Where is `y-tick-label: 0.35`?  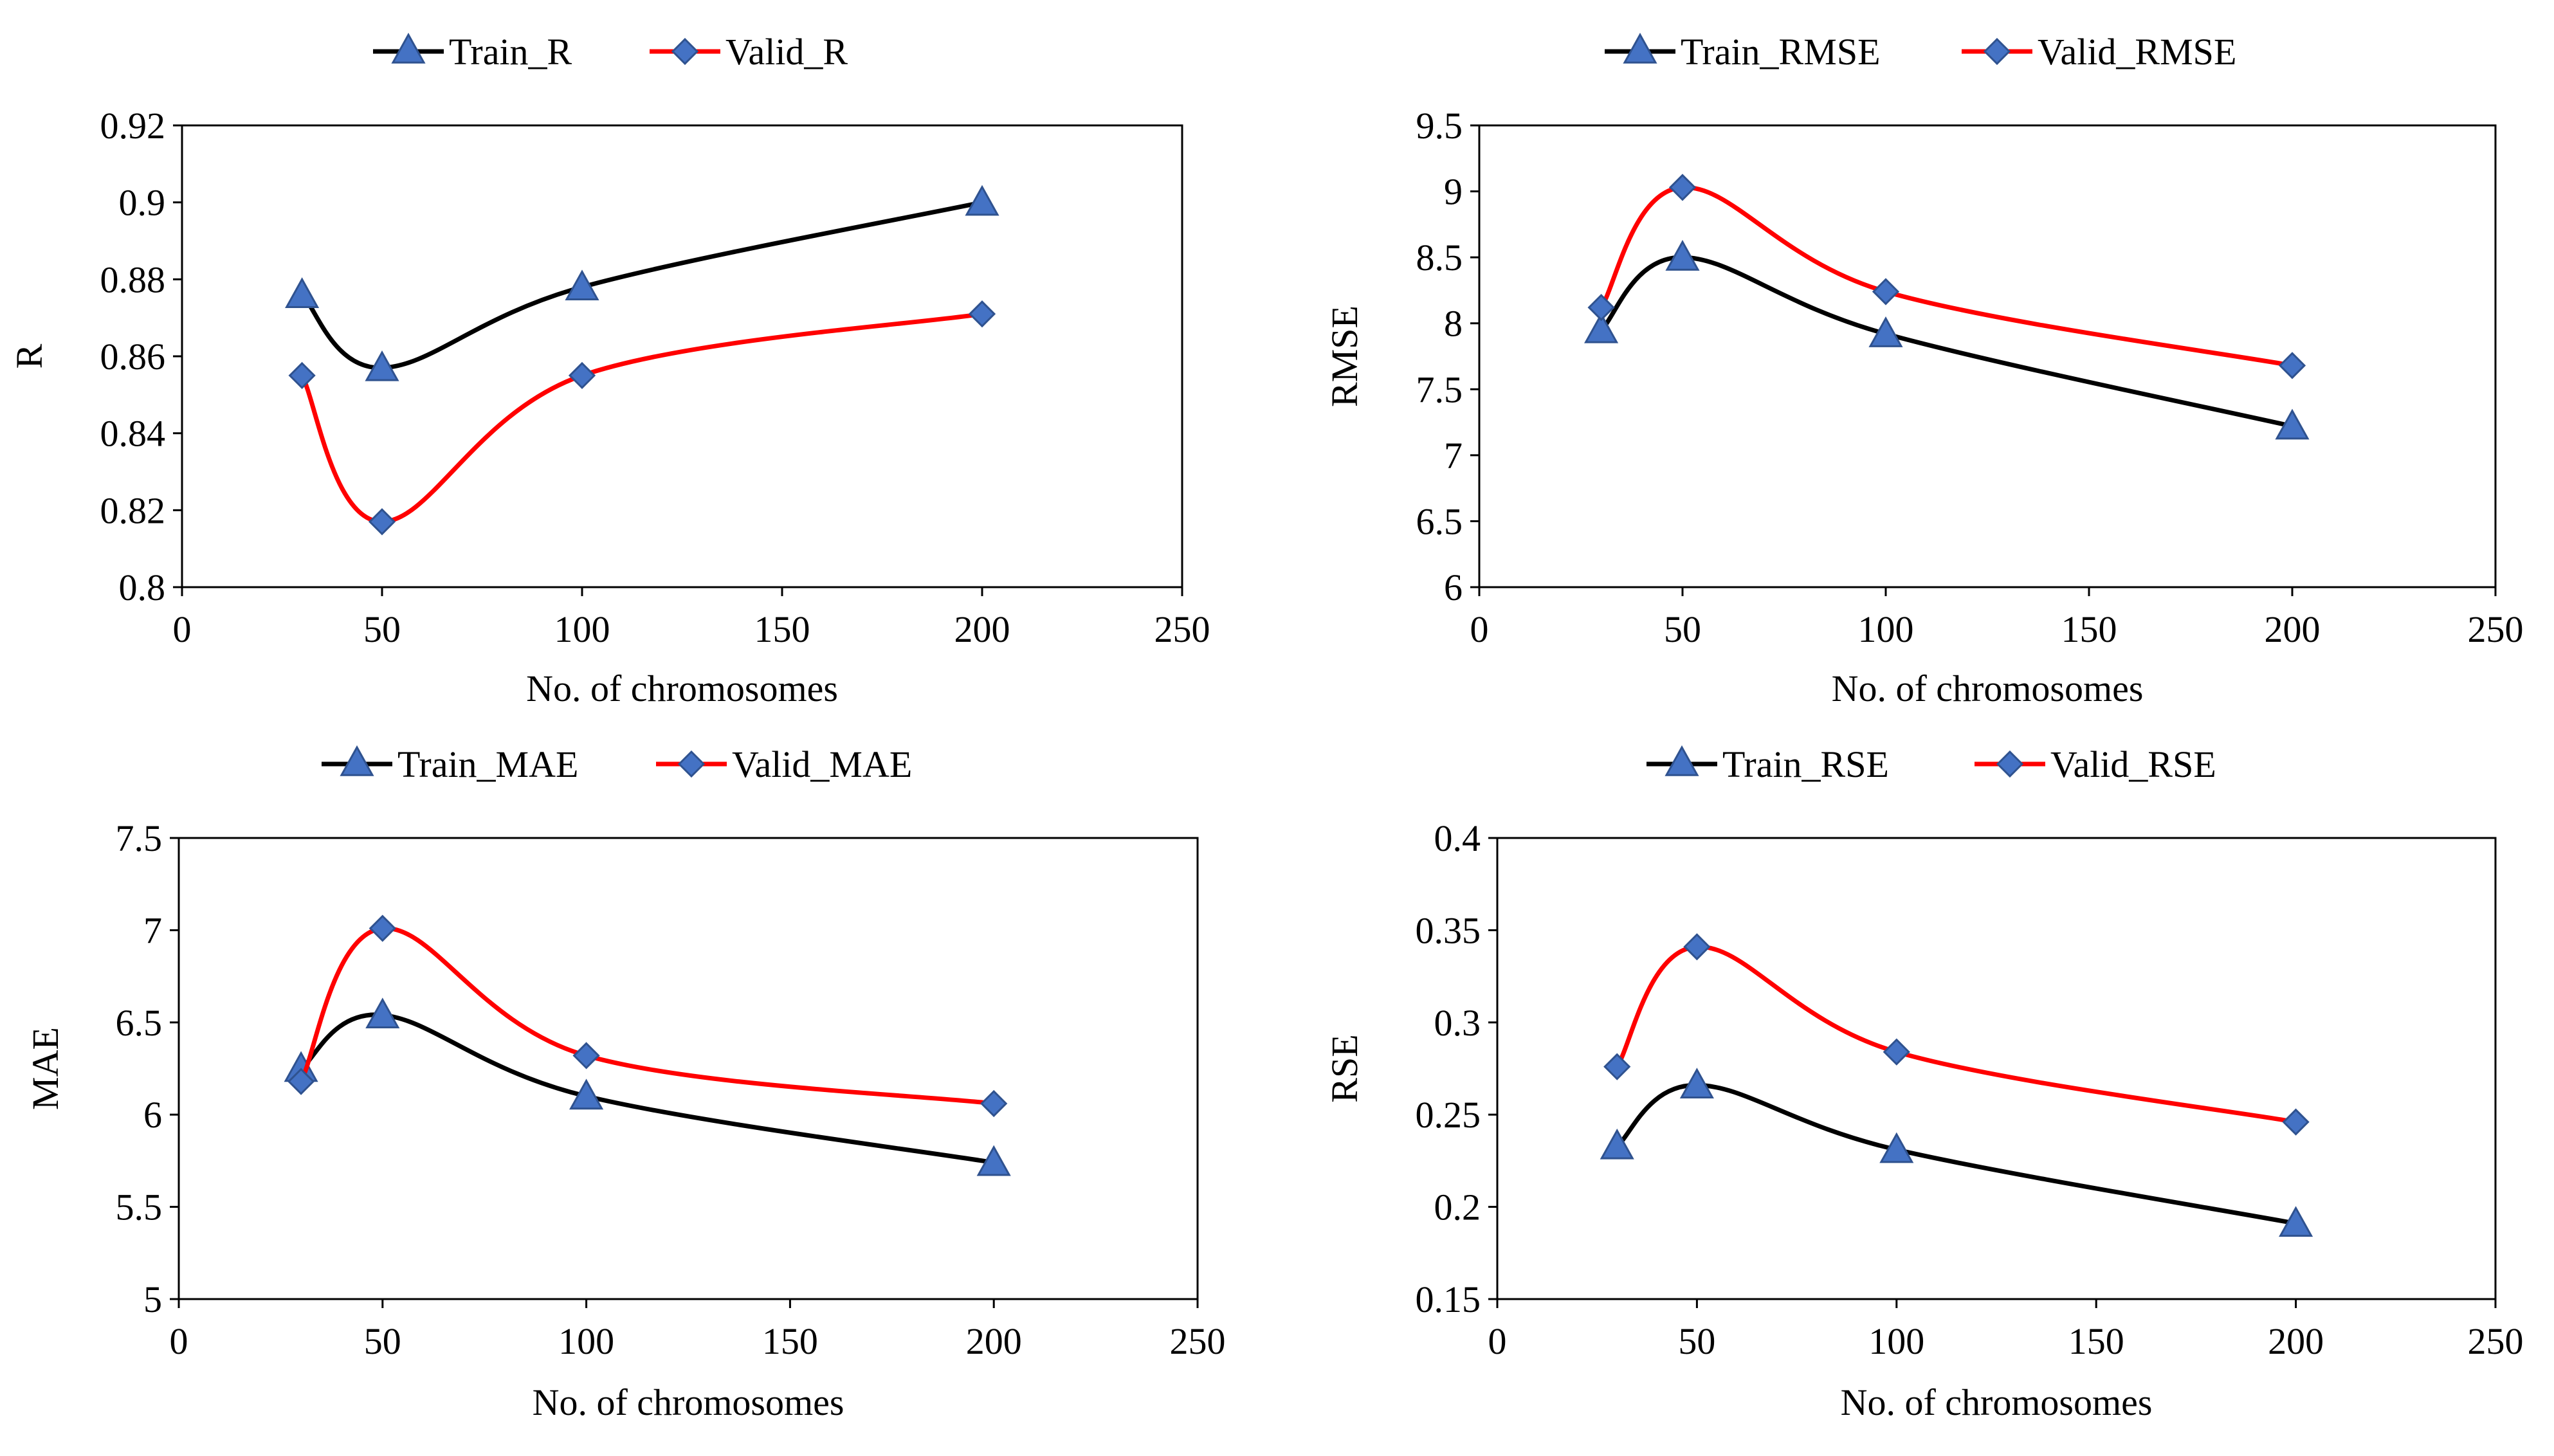 y-tick-label: 0.35 is located at coordinates (1448, 930).